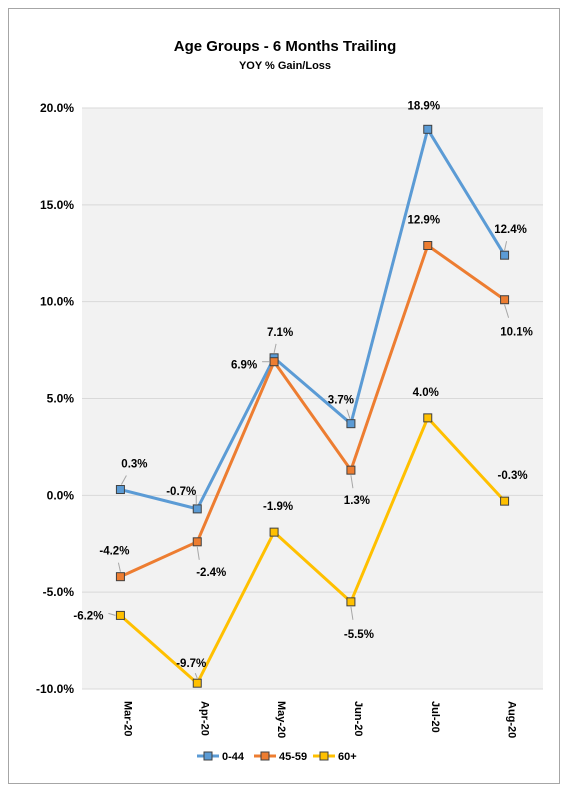 The height and width of the screenshot is (791, 568). What do you see at coordinates (359, 635) in the screenshot?
I see `data-label: -5.5%` at bounding box center [359, 635].